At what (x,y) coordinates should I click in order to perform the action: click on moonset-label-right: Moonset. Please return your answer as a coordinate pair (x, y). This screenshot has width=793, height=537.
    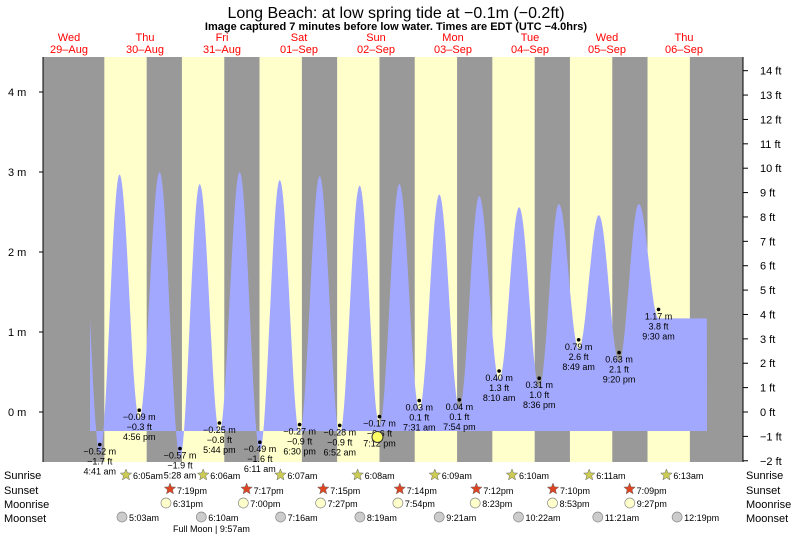
    Looking at the image, I should click on (767, 519).